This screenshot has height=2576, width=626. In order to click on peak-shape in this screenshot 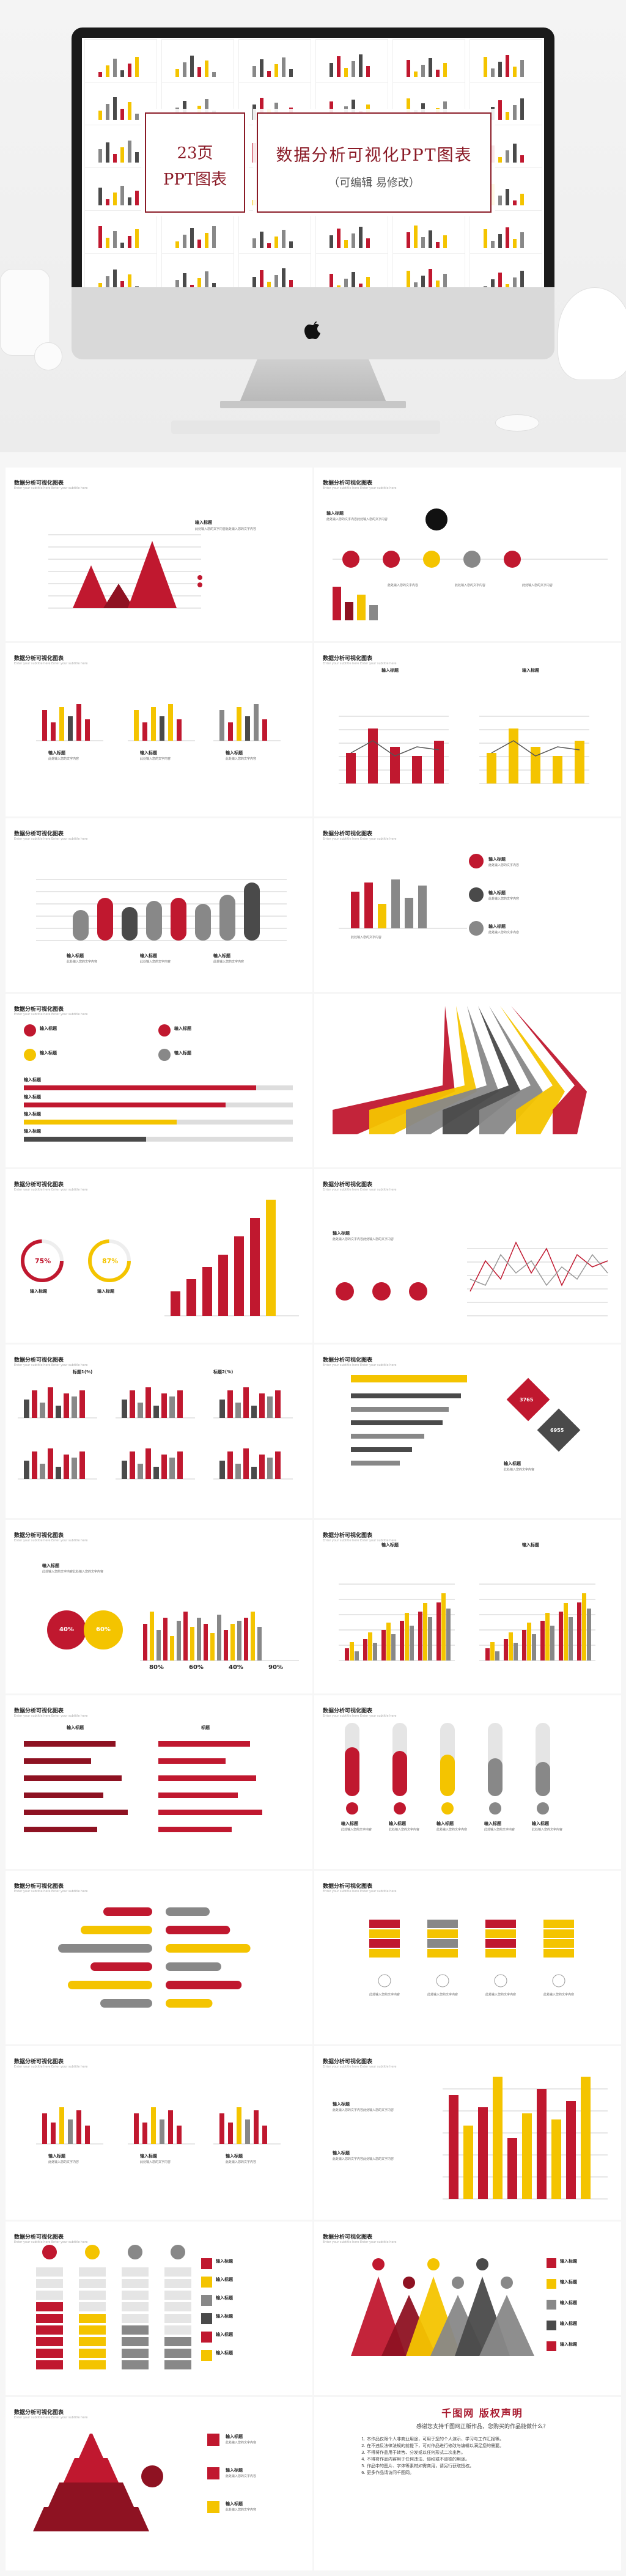, I will do `click(506, 2325)`.